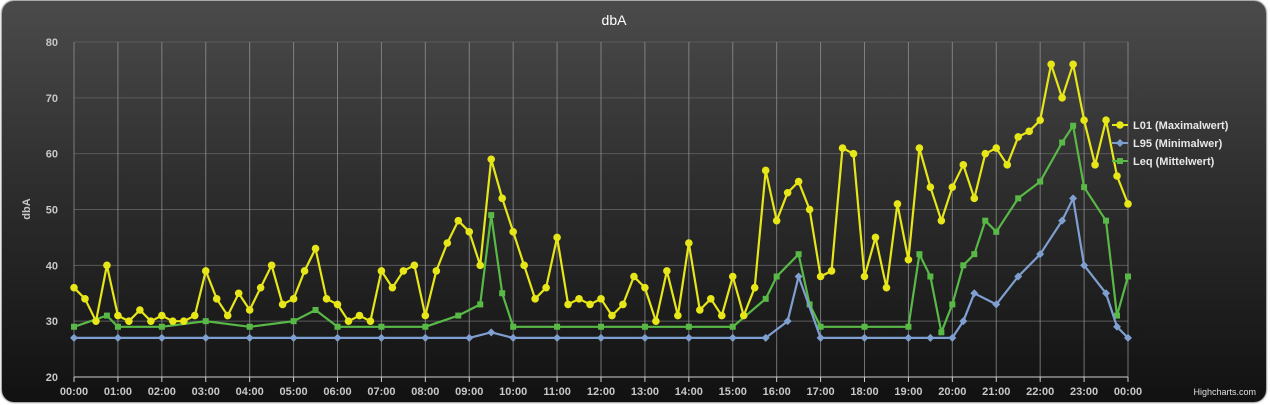 Image resolution: width=1270 pixels, height=405 pixels. Describe the element at coordinates (689, 392) in the screenshot. I see `x-tick-label: 14:00` at that location.